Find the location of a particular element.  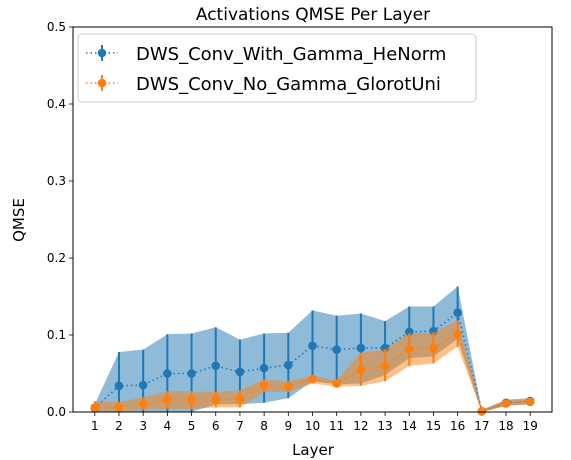

x-tick-label: 14 is located at coordinates (409, 426).